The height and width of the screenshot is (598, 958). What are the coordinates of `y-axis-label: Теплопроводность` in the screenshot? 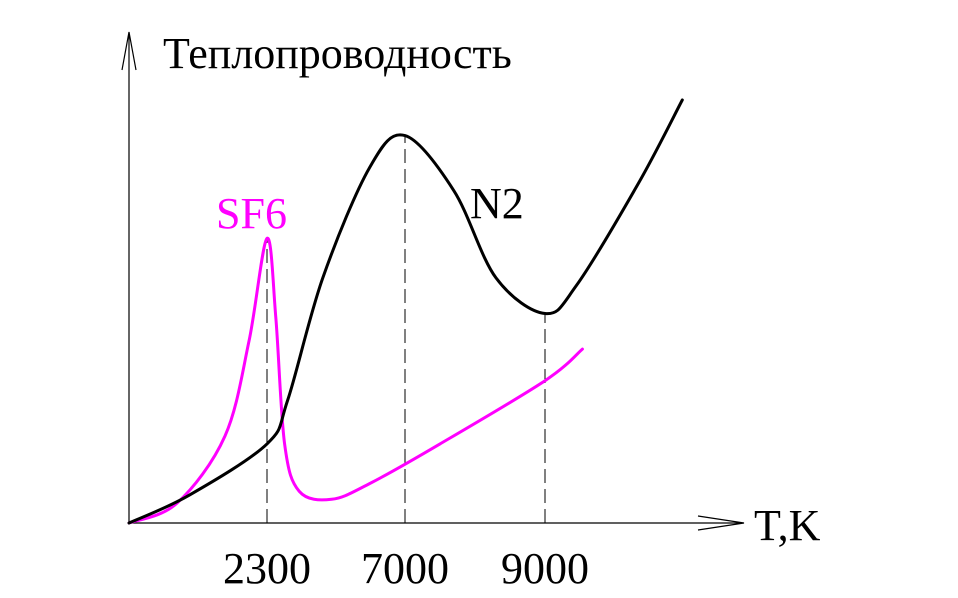 It's located at (337, 53).